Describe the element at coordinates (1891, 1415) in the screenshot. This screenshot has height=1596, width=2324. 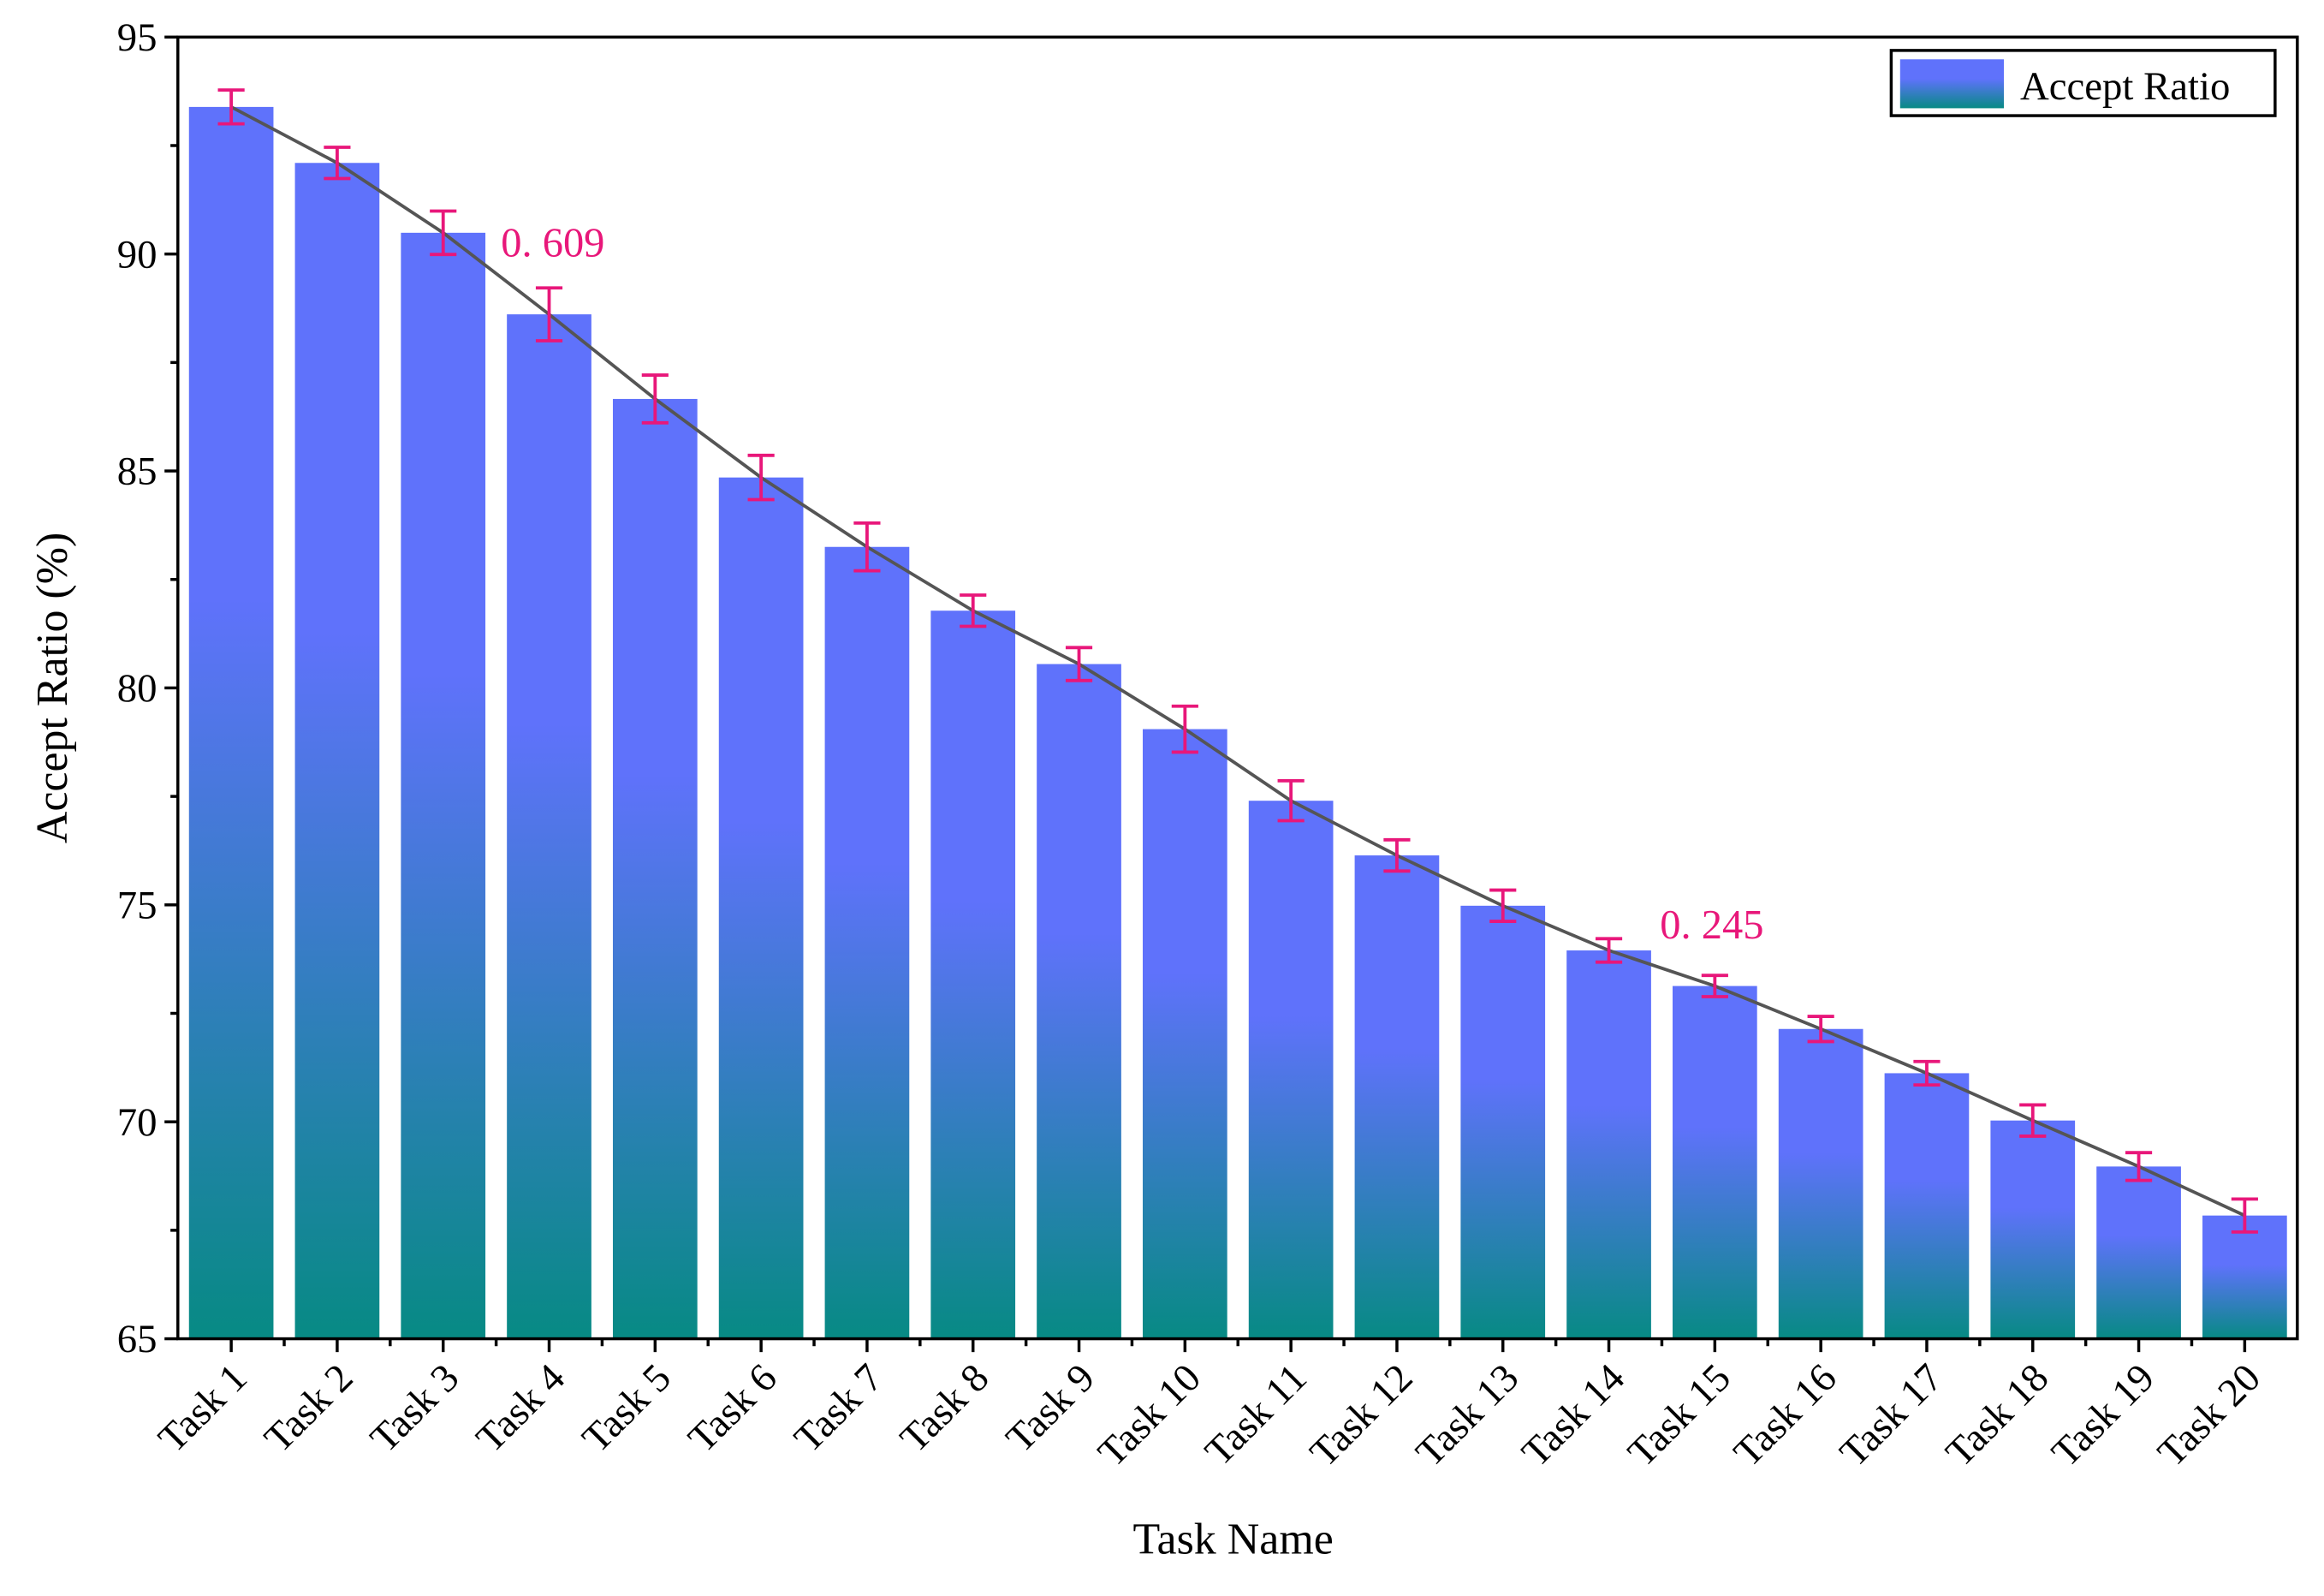
I see `x-tick-label: Task 17` at that location.